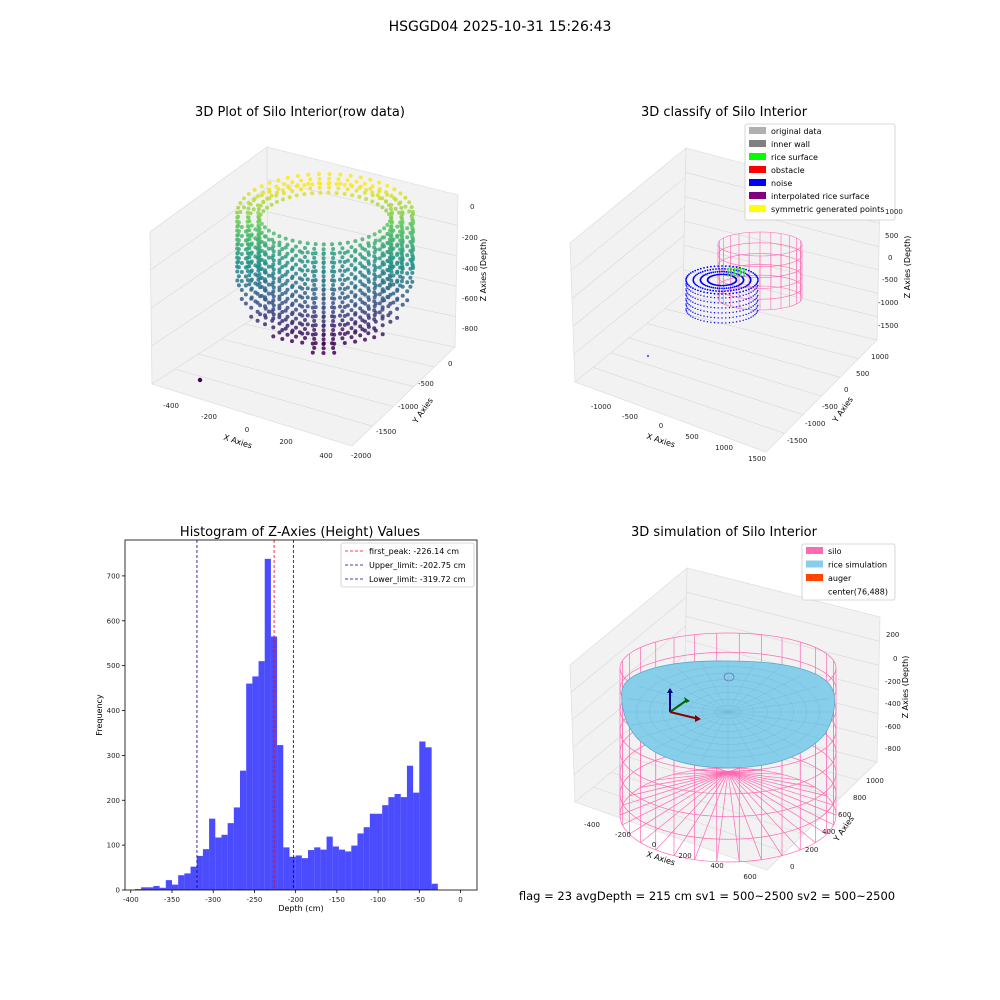  What do you see at coordinates (408, 407) in the screenshot?
I see `panel1-y-tick: -1000` at bounding box center [408, 407].